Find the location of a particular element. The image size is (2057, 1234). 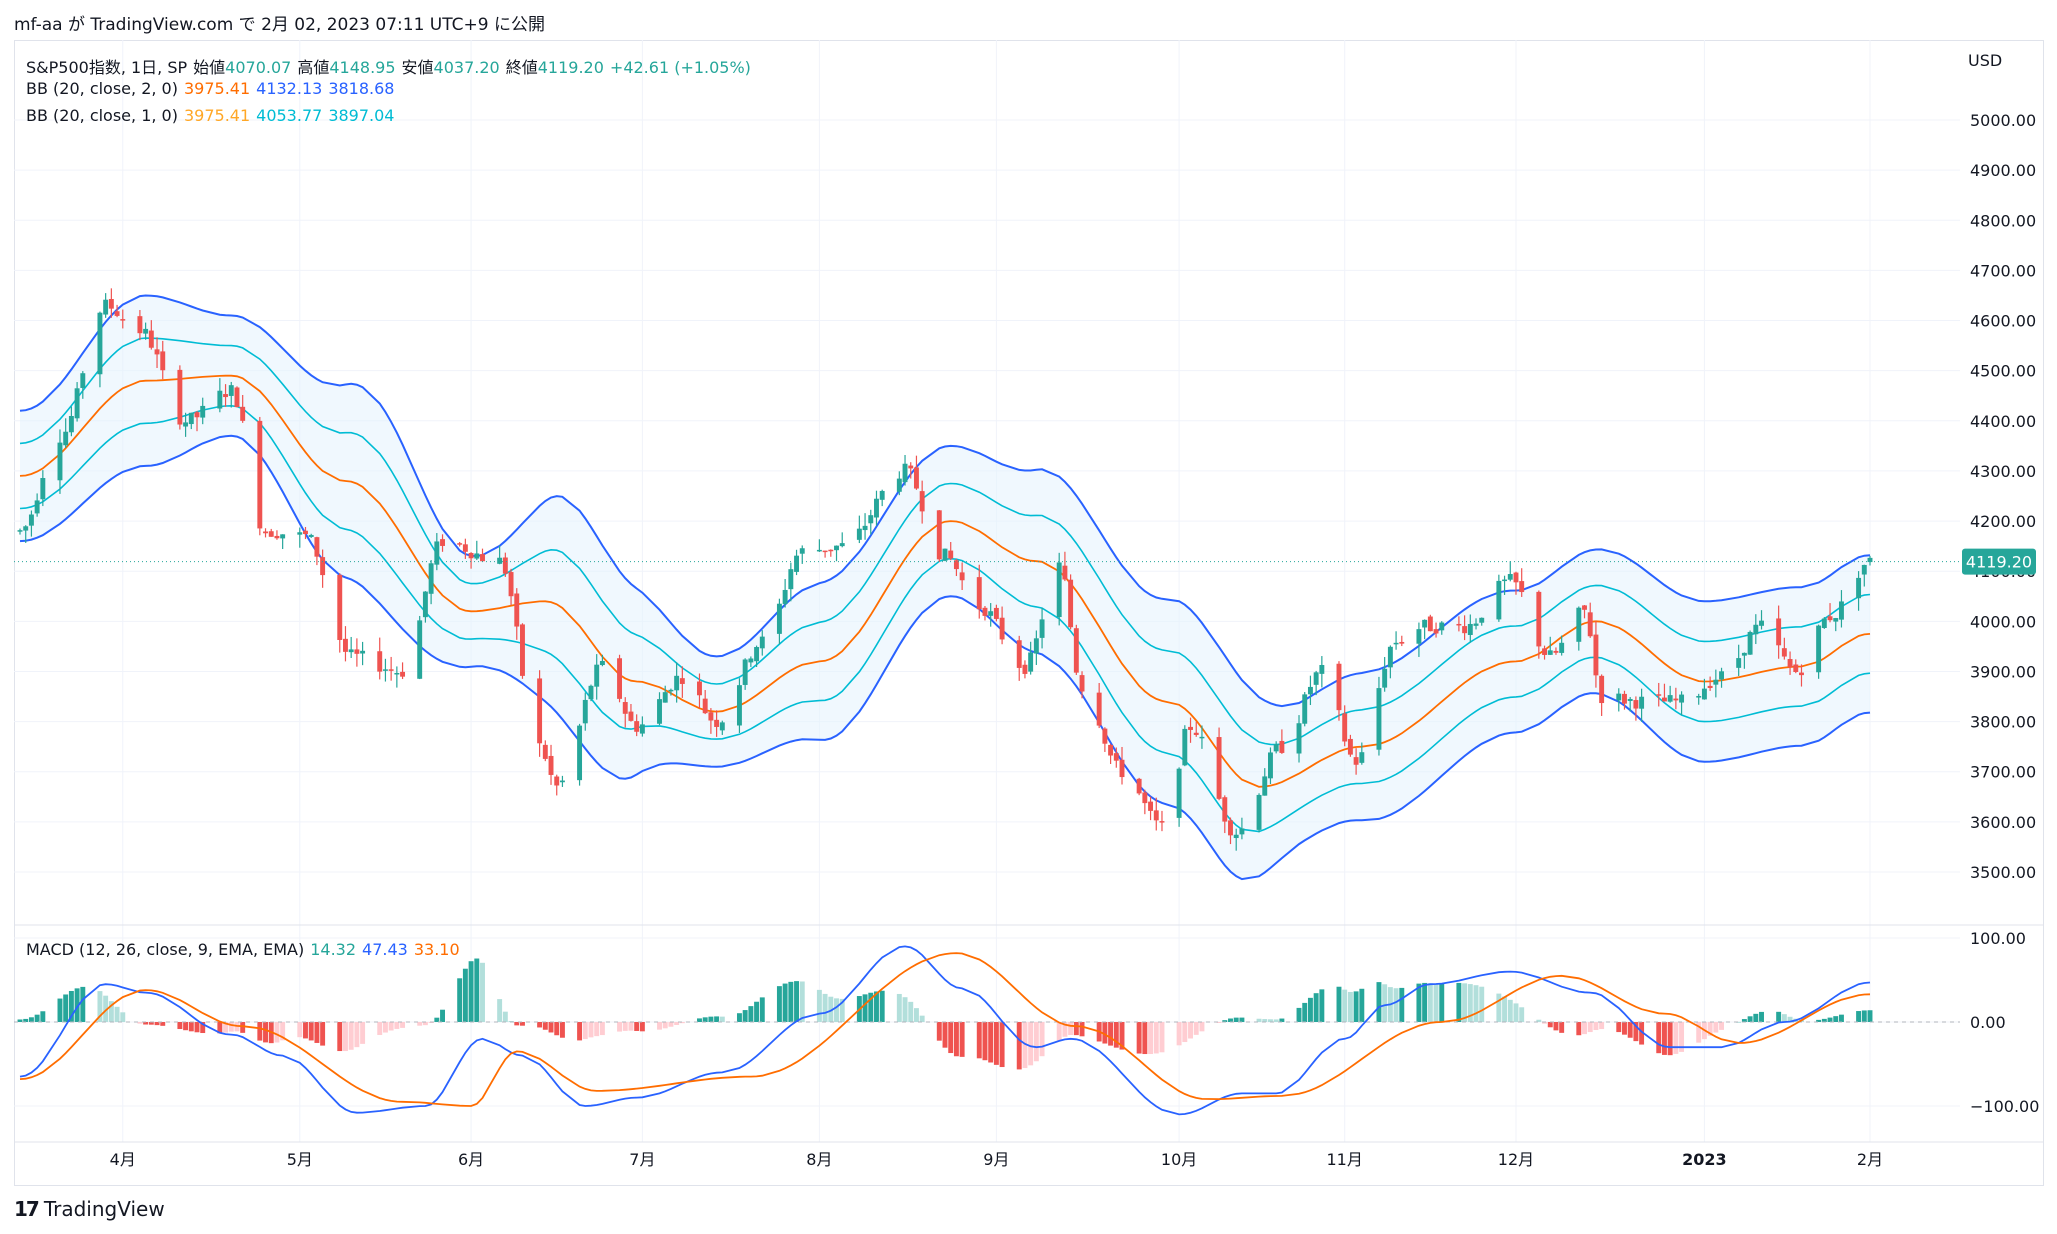

macd-y-tick-label: 0.00 is located at coordinates (1988, 1022).